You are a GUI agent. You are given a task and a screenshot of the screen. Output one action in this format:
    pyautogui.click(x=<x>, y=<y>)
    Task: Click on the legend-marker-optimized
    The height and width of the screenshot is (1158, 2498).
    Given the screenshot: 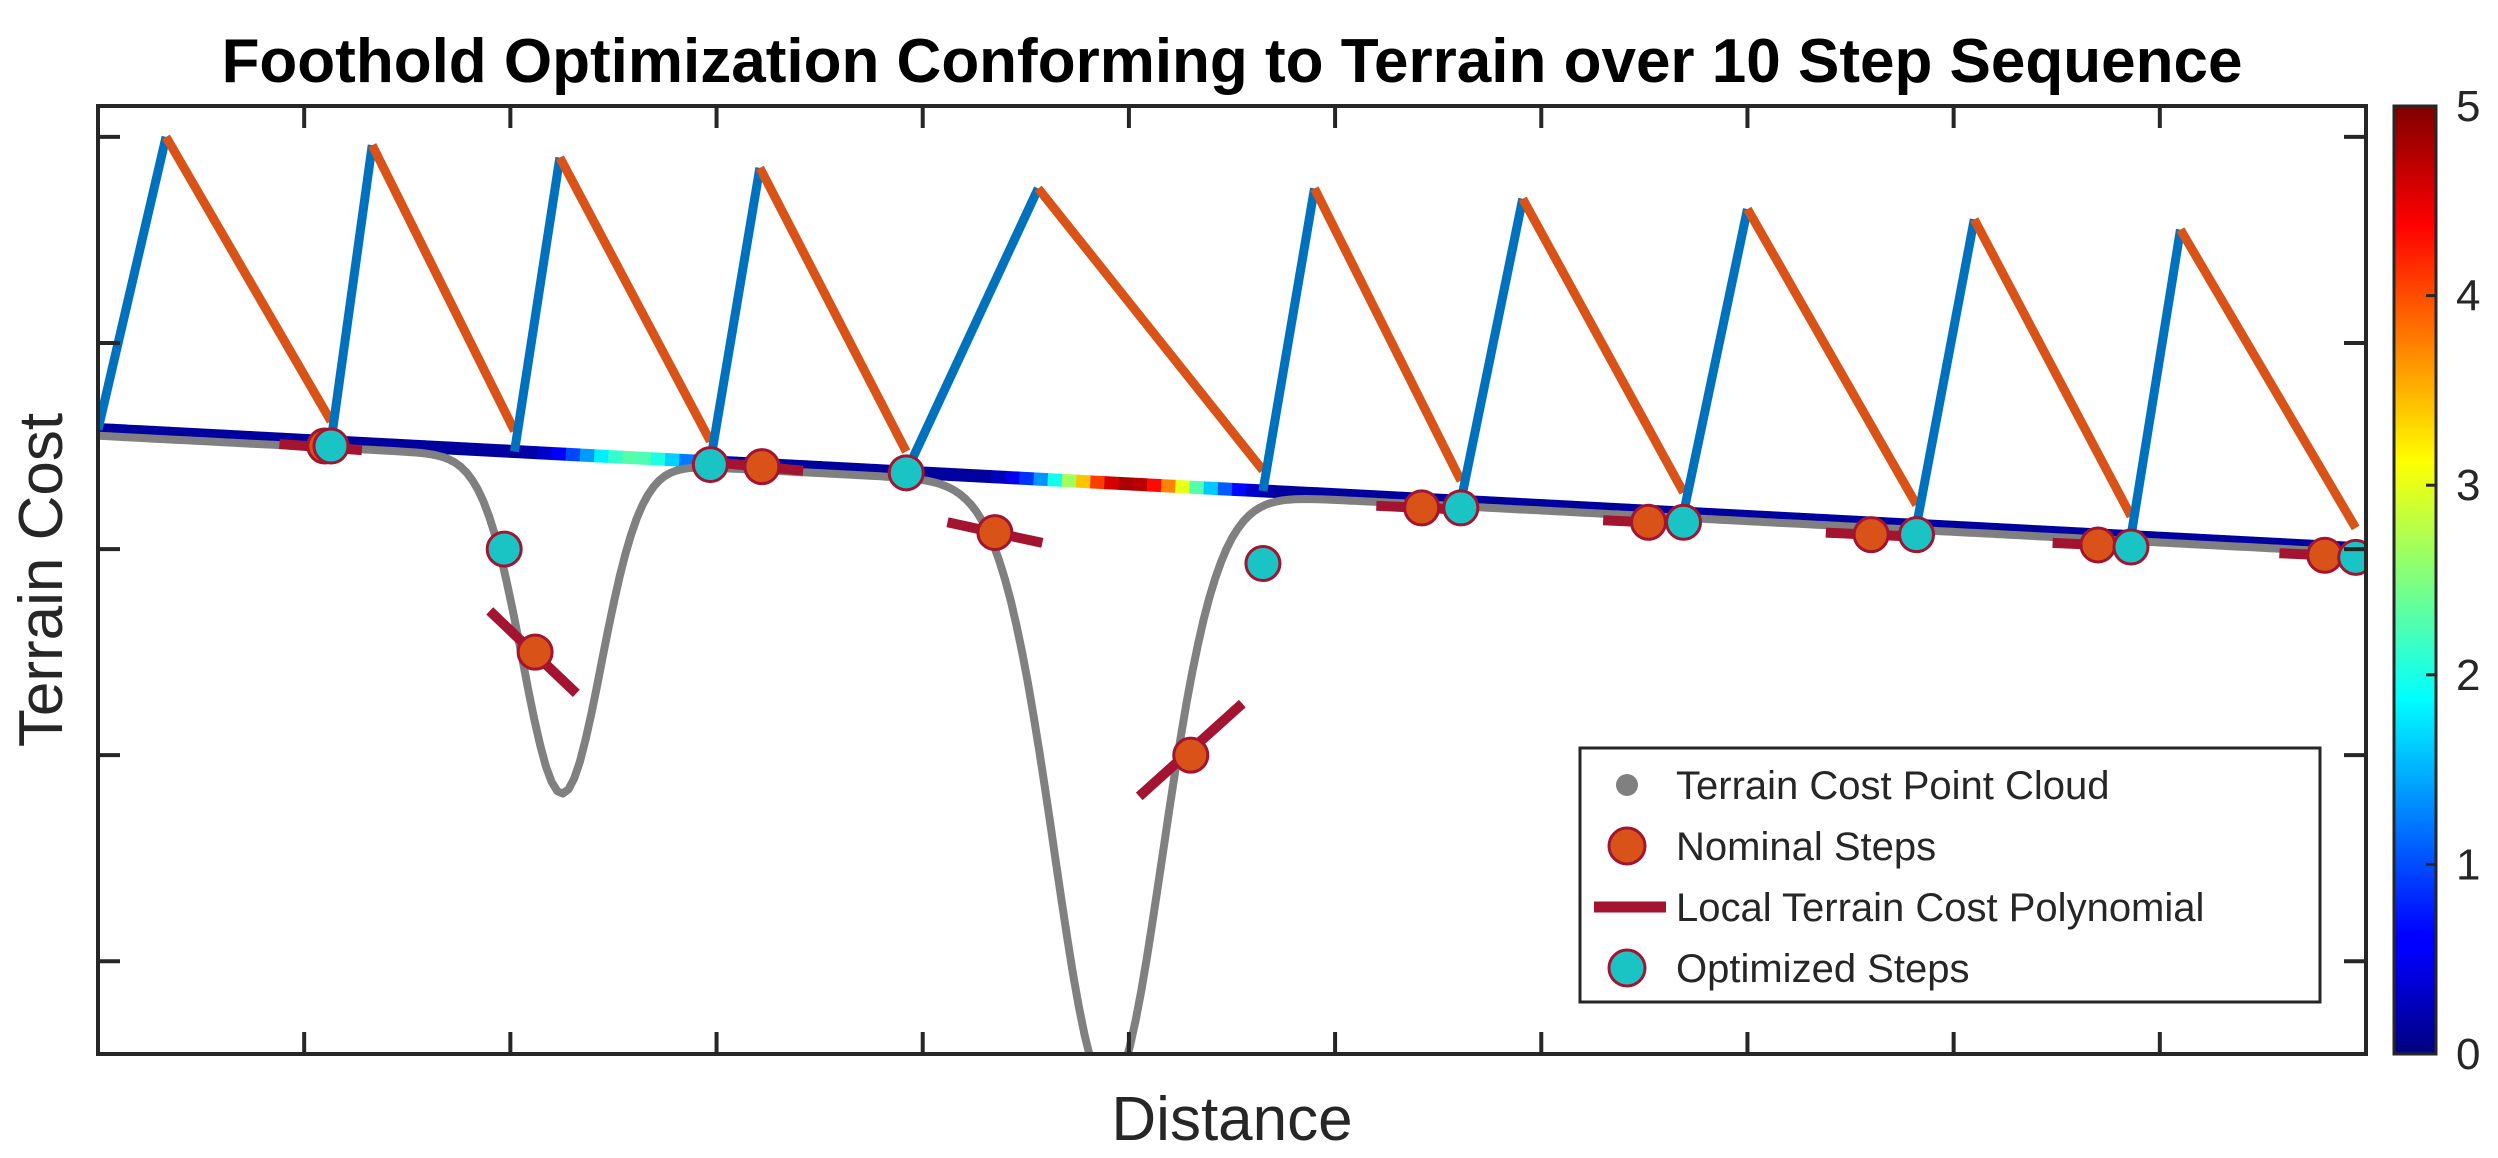 What is the action you would take?
    pyautogui.click(x=1627, y=968)
    